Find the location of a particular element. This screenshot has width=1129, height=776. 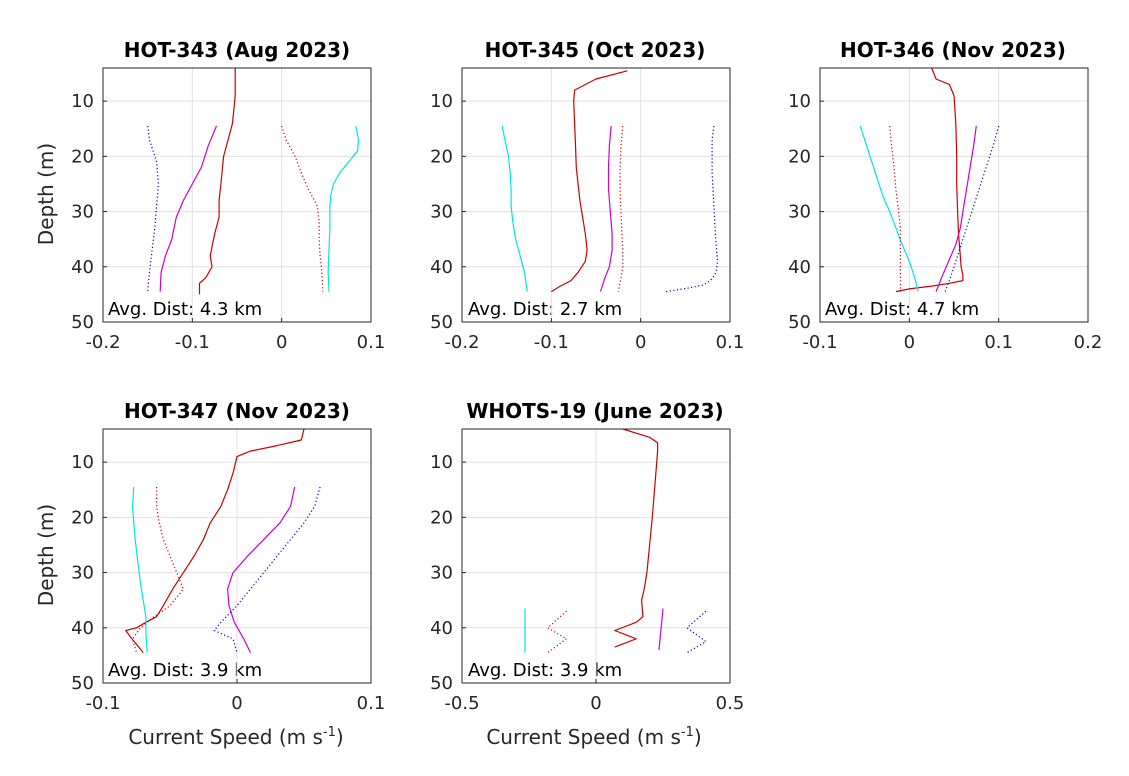

axes-layer: -0.5 0 0.5 10 20 30 40 50 is located at coordinates (587, 571).